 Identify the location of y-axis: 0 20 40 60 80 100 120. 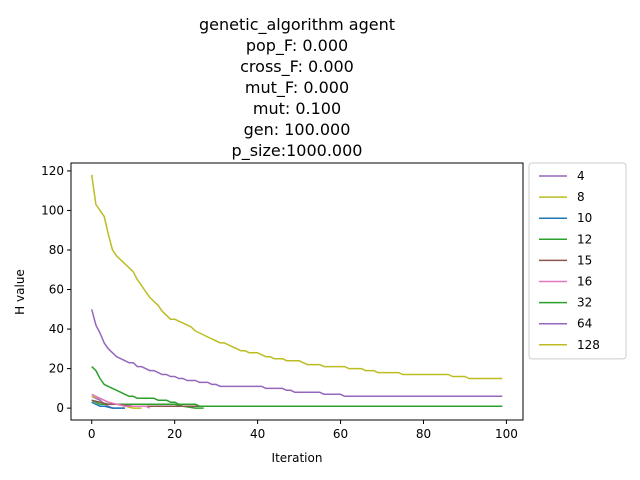
(56, 289).